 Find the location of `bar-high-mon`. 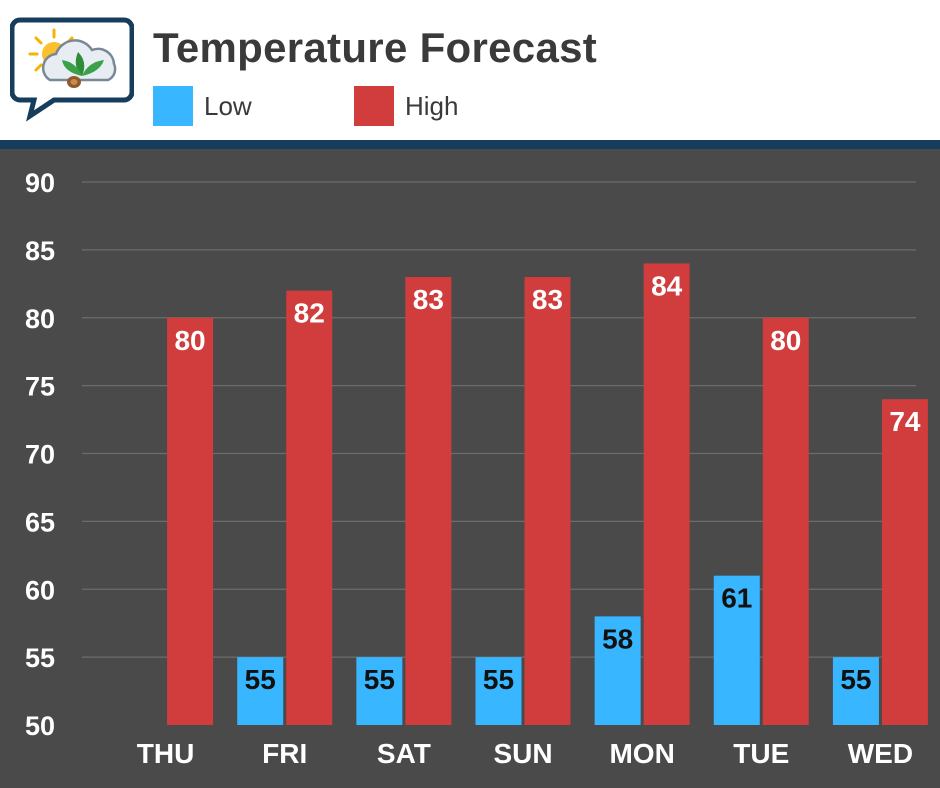

bar-high-mon is located at coordinates (666, 494).